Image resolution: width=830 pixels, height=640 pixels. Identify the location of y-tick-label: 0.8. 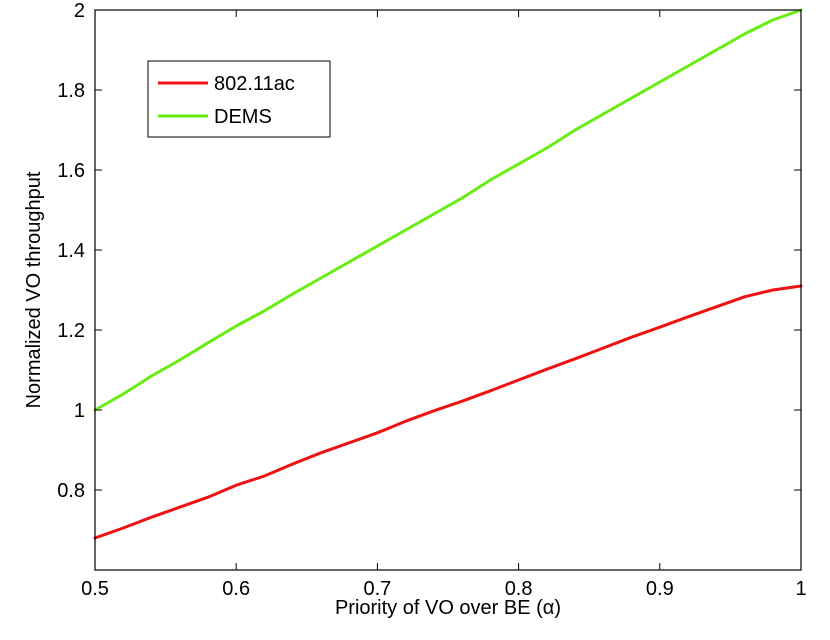
(71, 491).